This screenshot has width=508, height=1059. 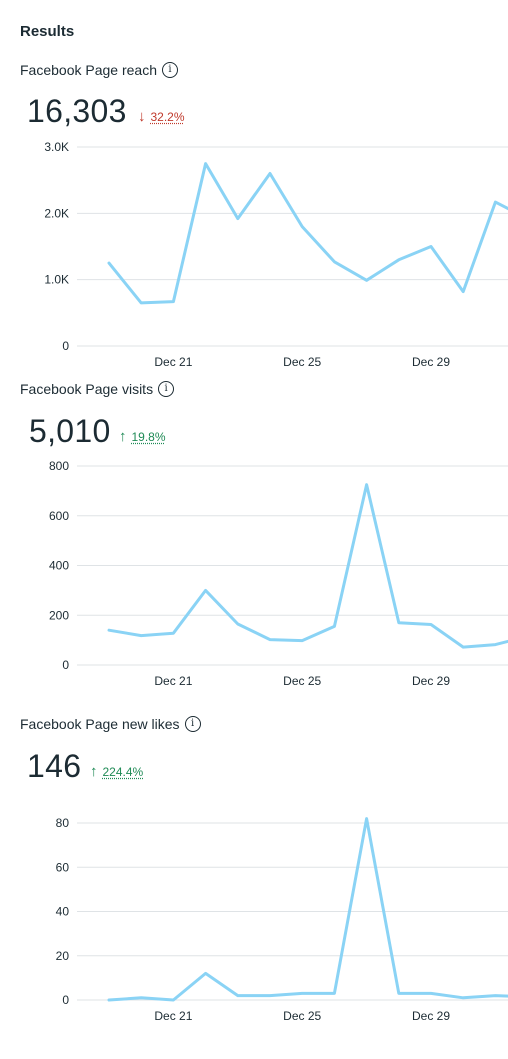 What do you see at coordinates (88, 70) in the screenshot?
I see `metric-label-text: Facebook Page reach` at bounding box center [88, 70].